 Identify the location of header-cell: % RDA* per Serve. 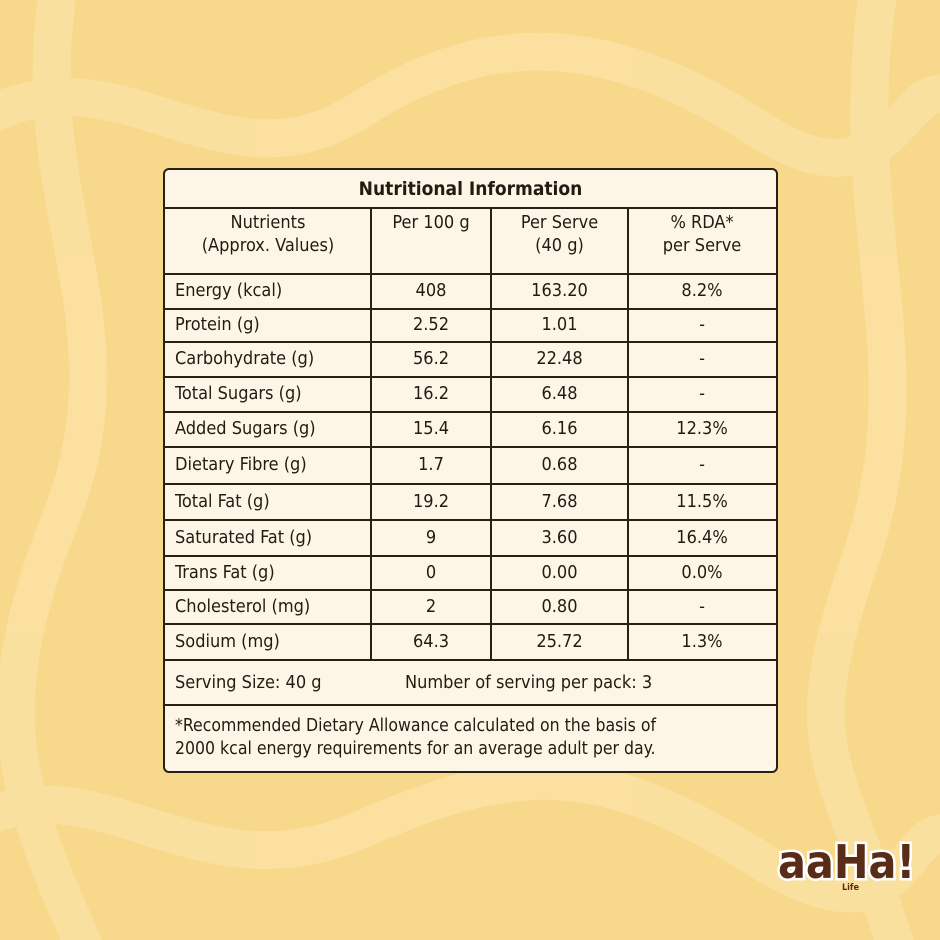
(702, 241).